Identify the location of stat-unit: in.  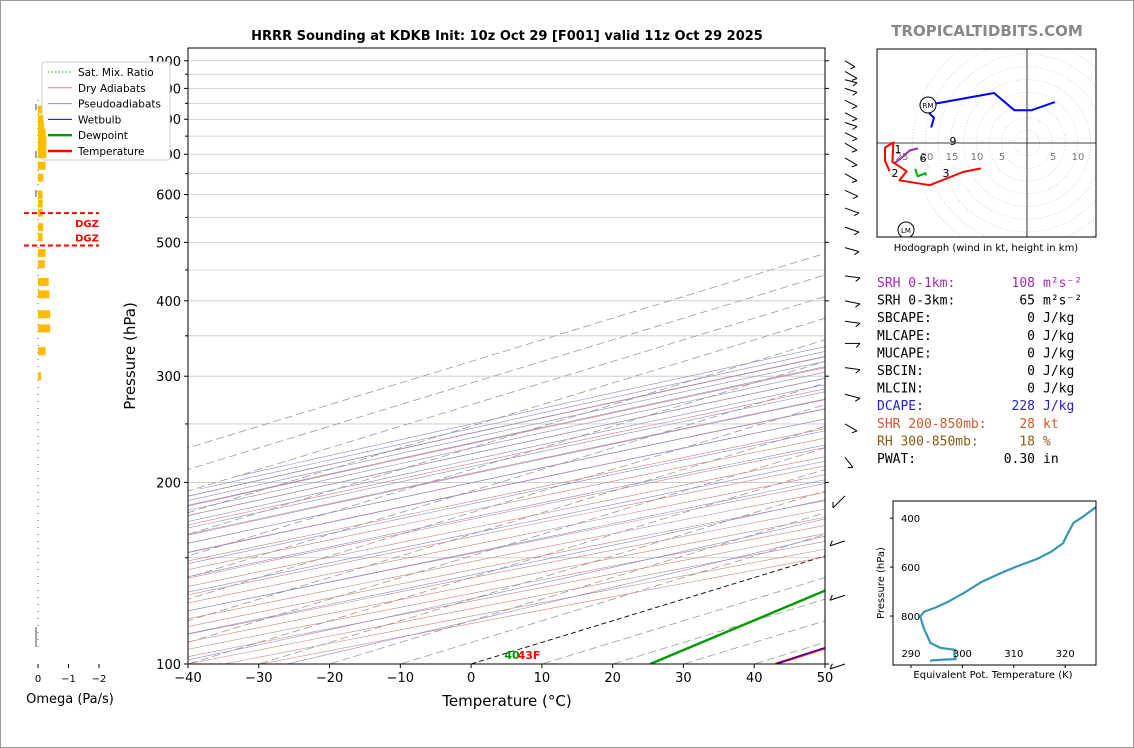
(1051, 459).